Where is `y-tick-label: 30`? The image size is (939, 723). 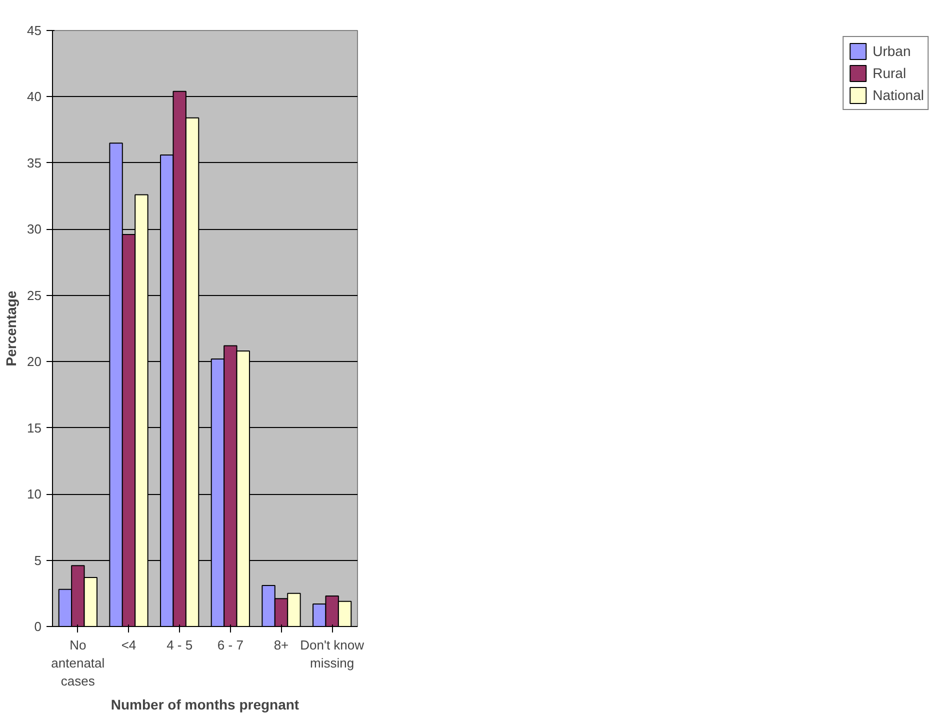 y-tick-label: 30 is located at coordinates (34, 229).